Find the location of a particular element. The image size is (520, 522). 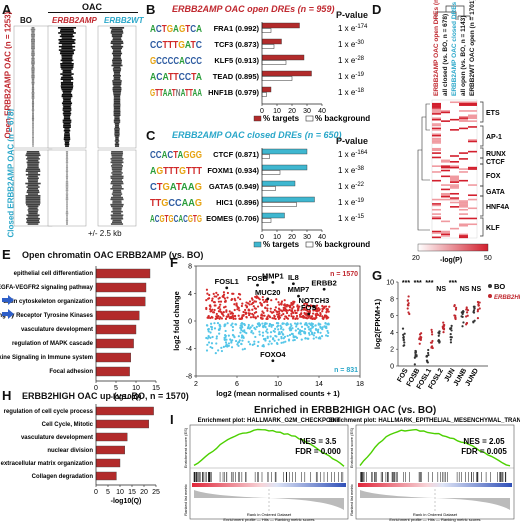

a-col-erbb2wt: ERBB2WT is located at coordinates (124, 20).